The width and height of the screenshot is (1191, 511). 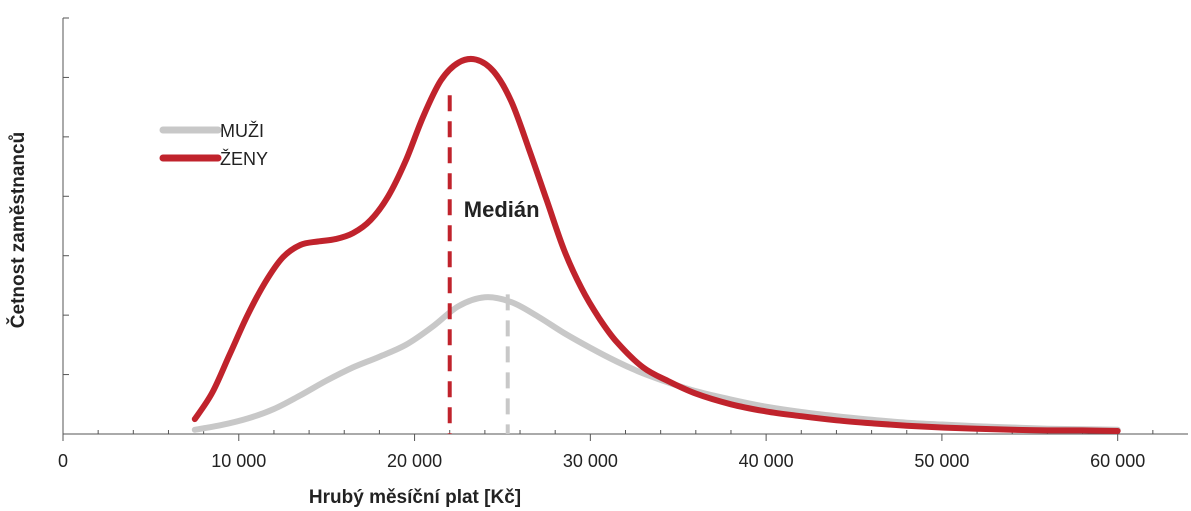 I want to click on x-tick-label-2: 20 000, so click(x=414, y=461).